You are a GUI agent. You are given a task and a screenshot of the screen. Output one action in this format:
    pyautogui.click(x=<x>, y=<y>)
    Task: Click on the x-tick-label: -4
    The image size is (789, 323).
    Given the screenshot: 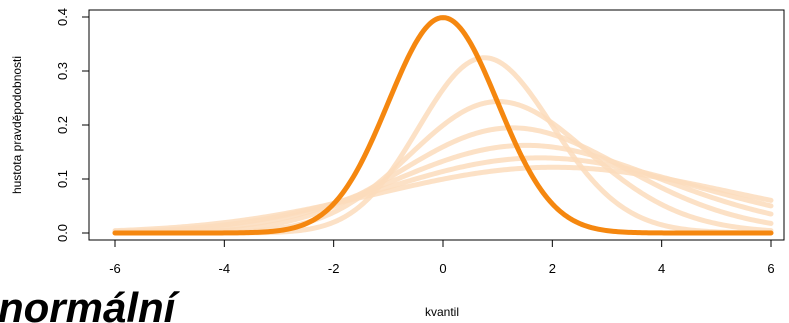 What is the action you would take?
    pyautogui.click(x=225, y=268)
    